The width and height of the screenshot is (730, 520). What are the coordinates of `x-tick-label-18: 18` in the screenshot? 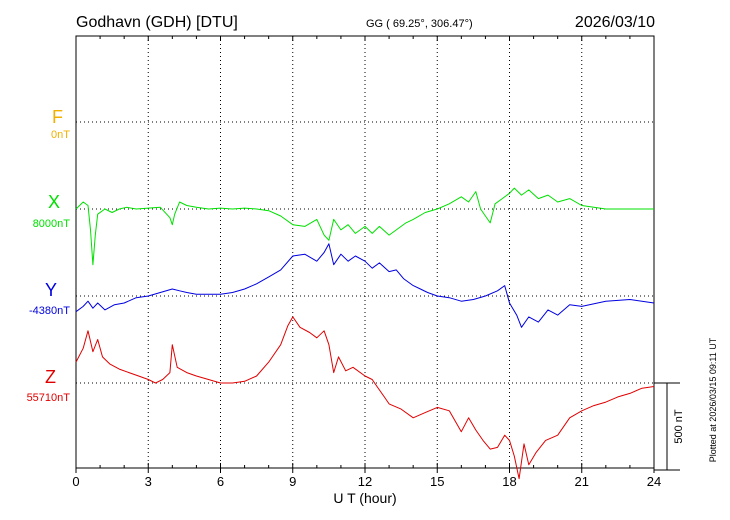 It's located at (509, 481).